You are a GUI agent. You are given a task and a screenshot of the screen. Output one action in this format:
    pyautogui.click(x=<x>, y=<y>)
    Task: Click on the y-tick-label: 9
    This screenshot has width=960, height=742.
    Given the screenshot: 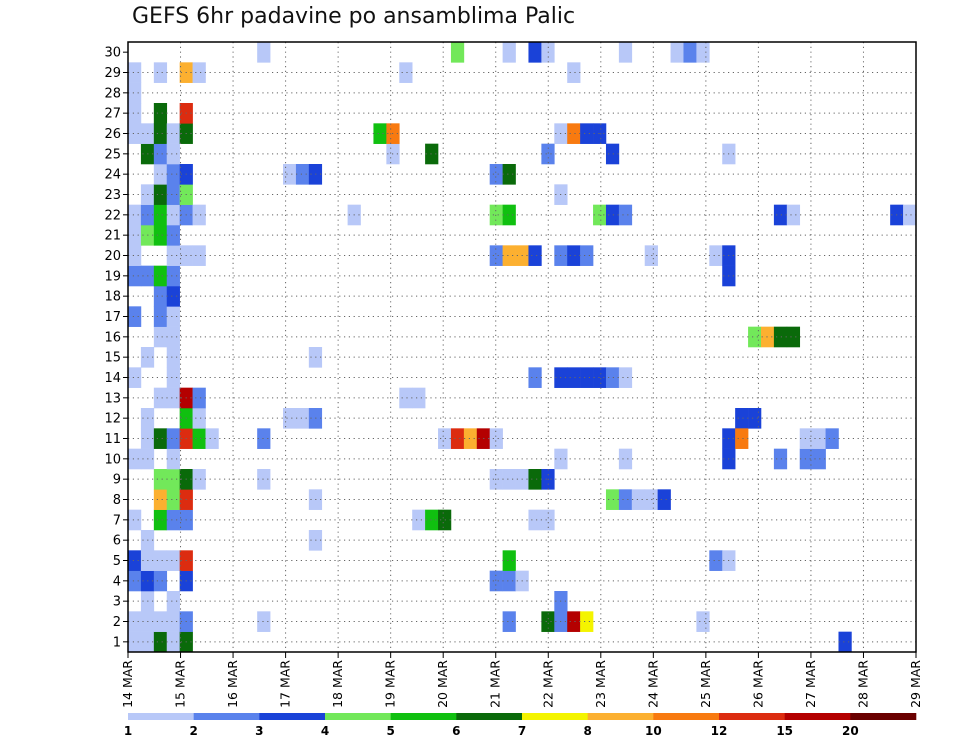 What is the action you would take?
    pyautogui.click(x=117, y=480)
    